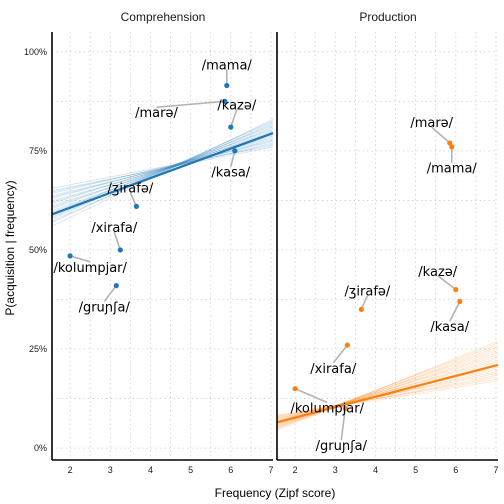 This screenshot has width=504, height=504. Describe the element at coordinates (38, 151) in the screenshot. I see `y-tick-label: 75%` at that location.